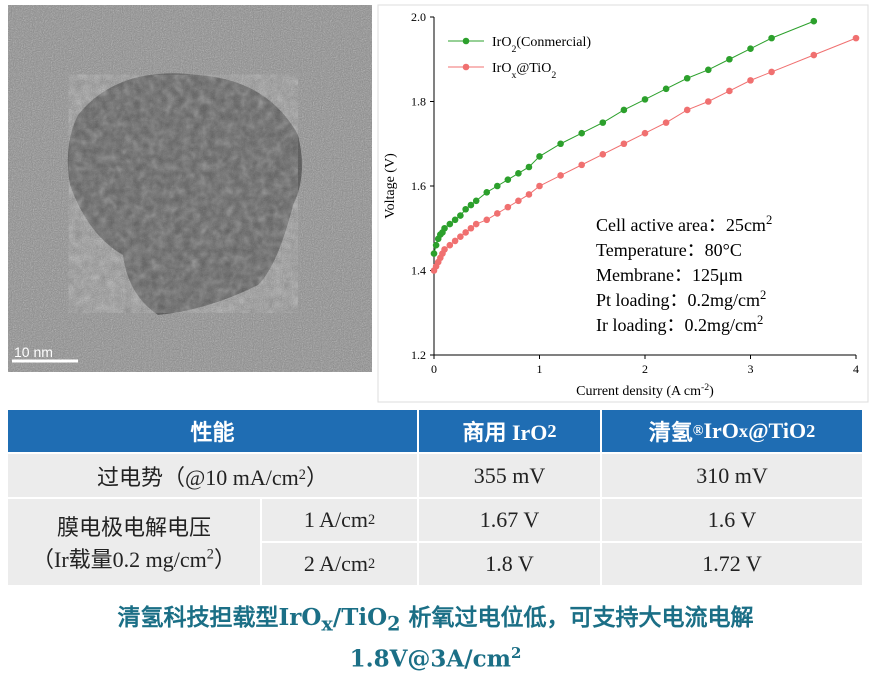 This screenshot has height=681, width=871. I want to click on table-cell: 清氢 ® IrO x @TiO 2, so click(732, 431).